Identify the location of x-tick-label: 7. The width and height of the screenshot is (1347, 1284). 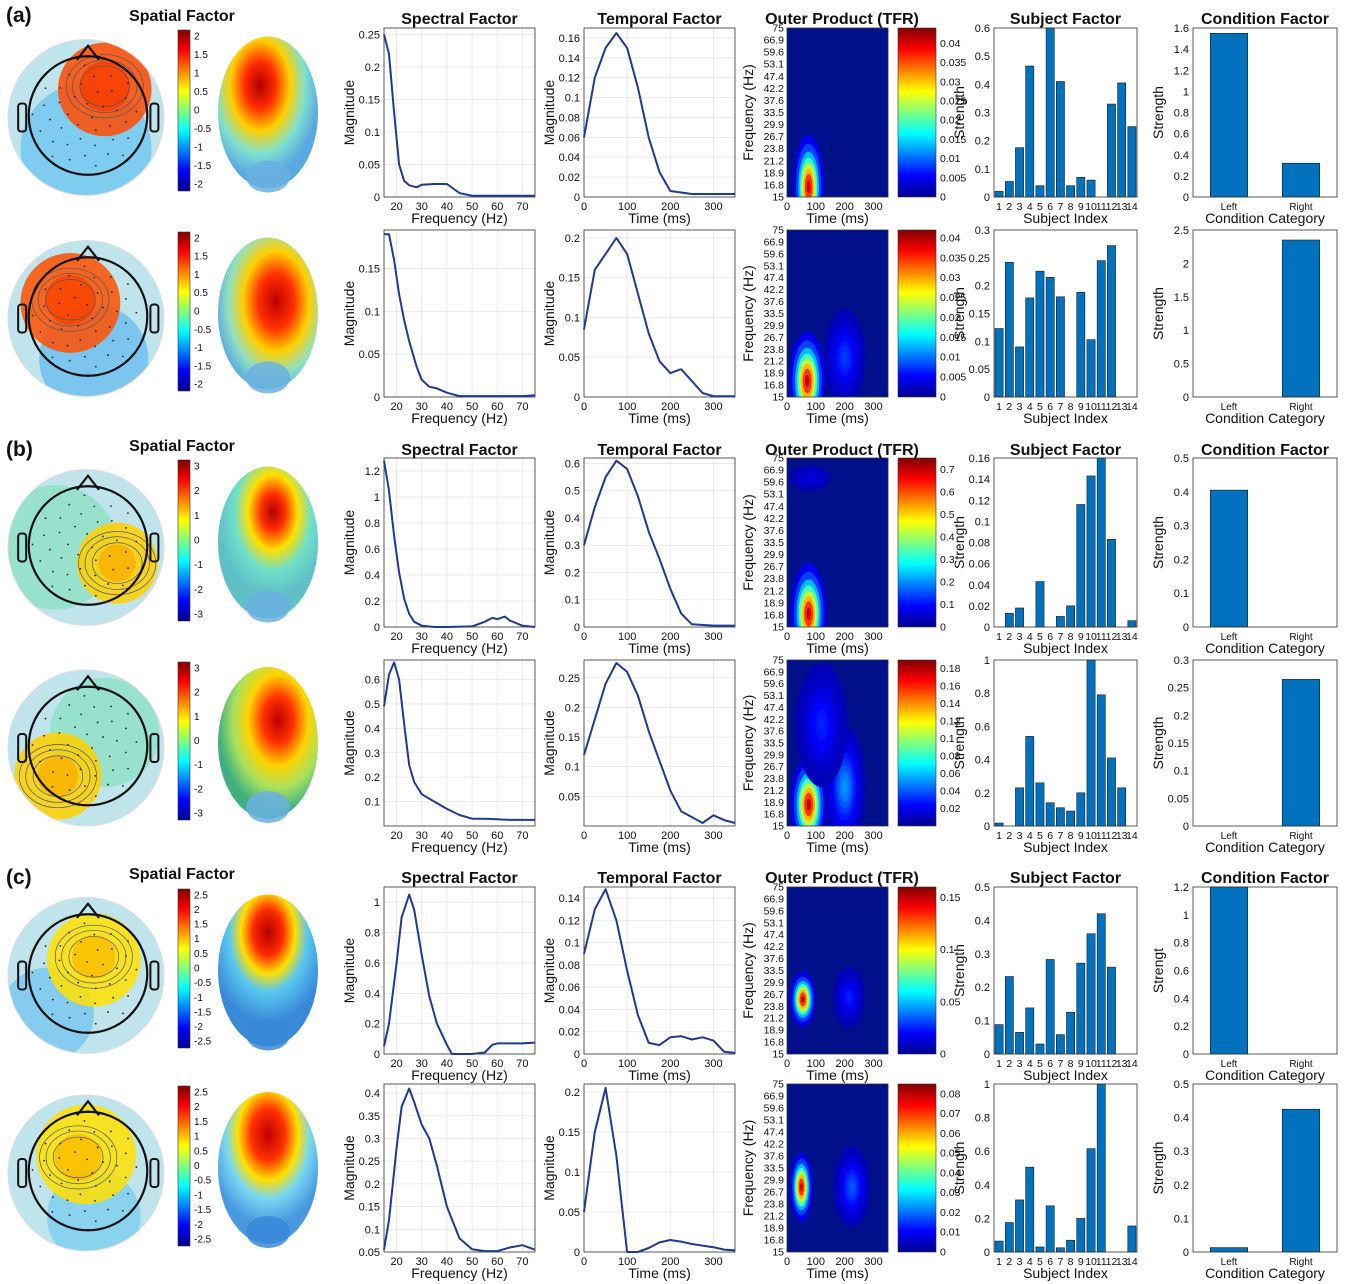
(1060, 207).